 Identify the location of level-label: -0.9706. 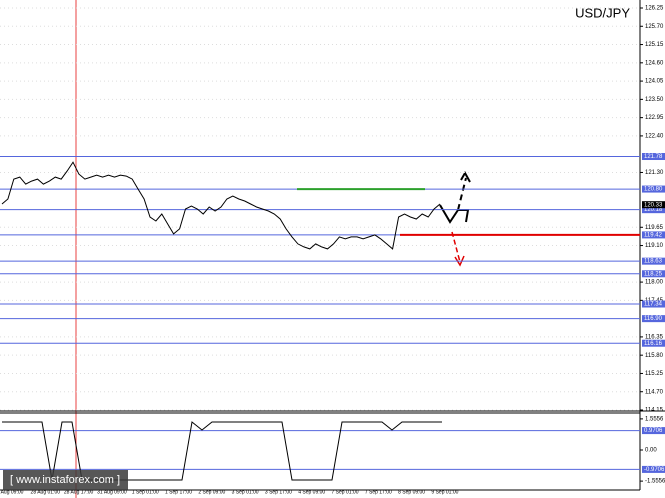
(654, 470).